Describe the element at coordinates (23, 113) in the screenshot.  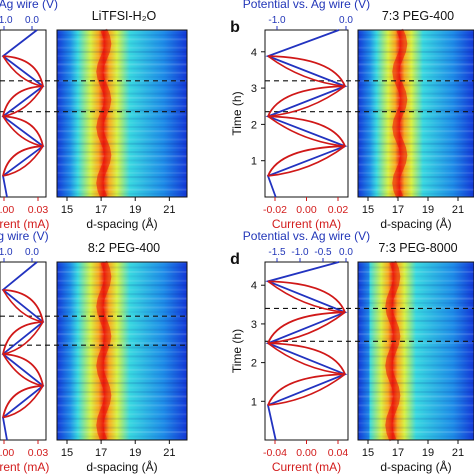
I see `potential-trace-a` at that location.